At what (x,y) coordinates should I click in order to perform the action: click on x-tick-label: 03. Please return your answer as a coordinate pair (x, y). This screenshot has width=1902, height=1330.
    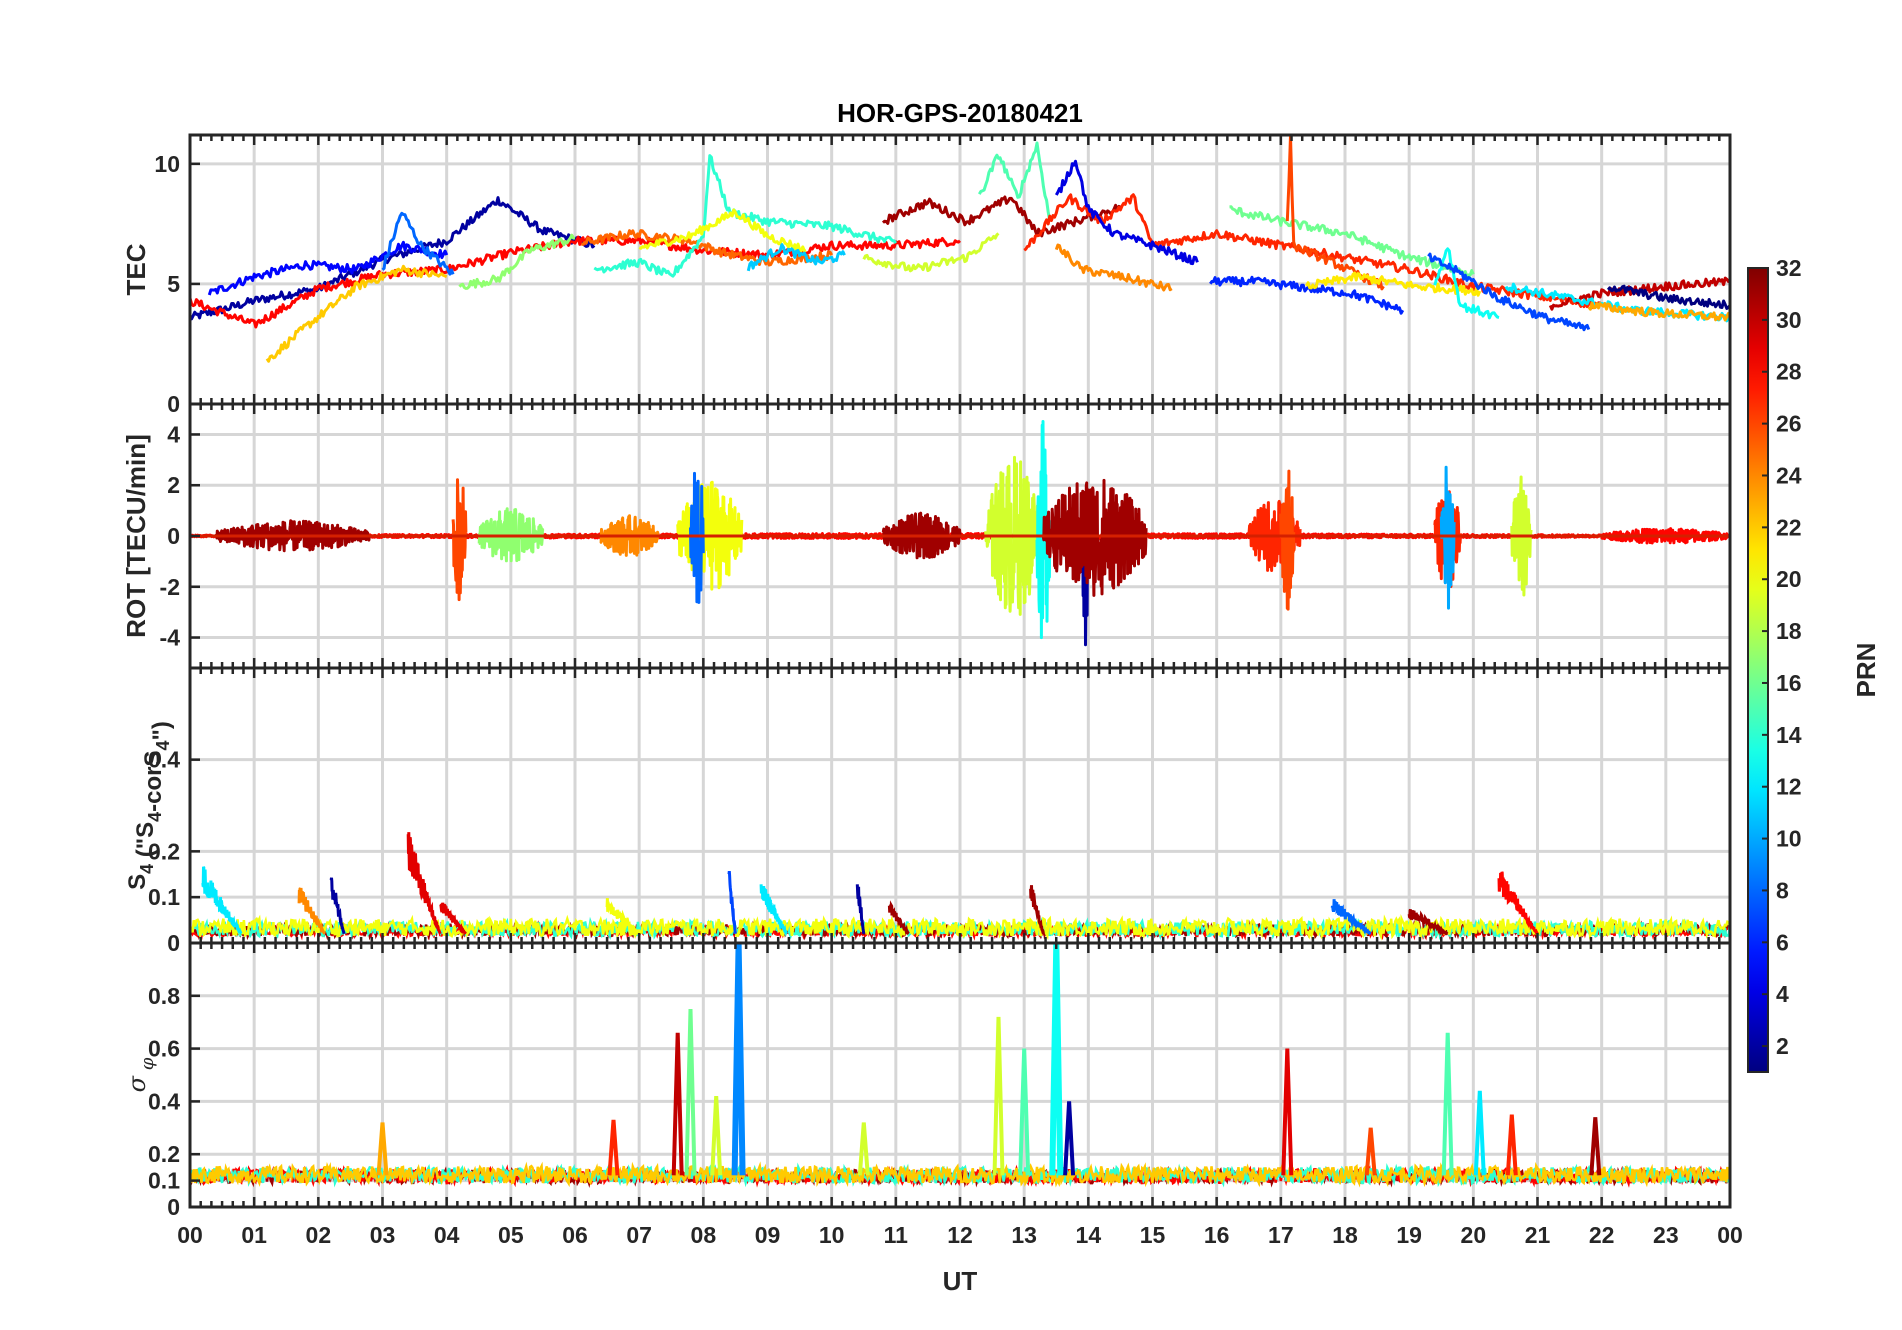
    Looking at the image, I should click on (383, 1235).